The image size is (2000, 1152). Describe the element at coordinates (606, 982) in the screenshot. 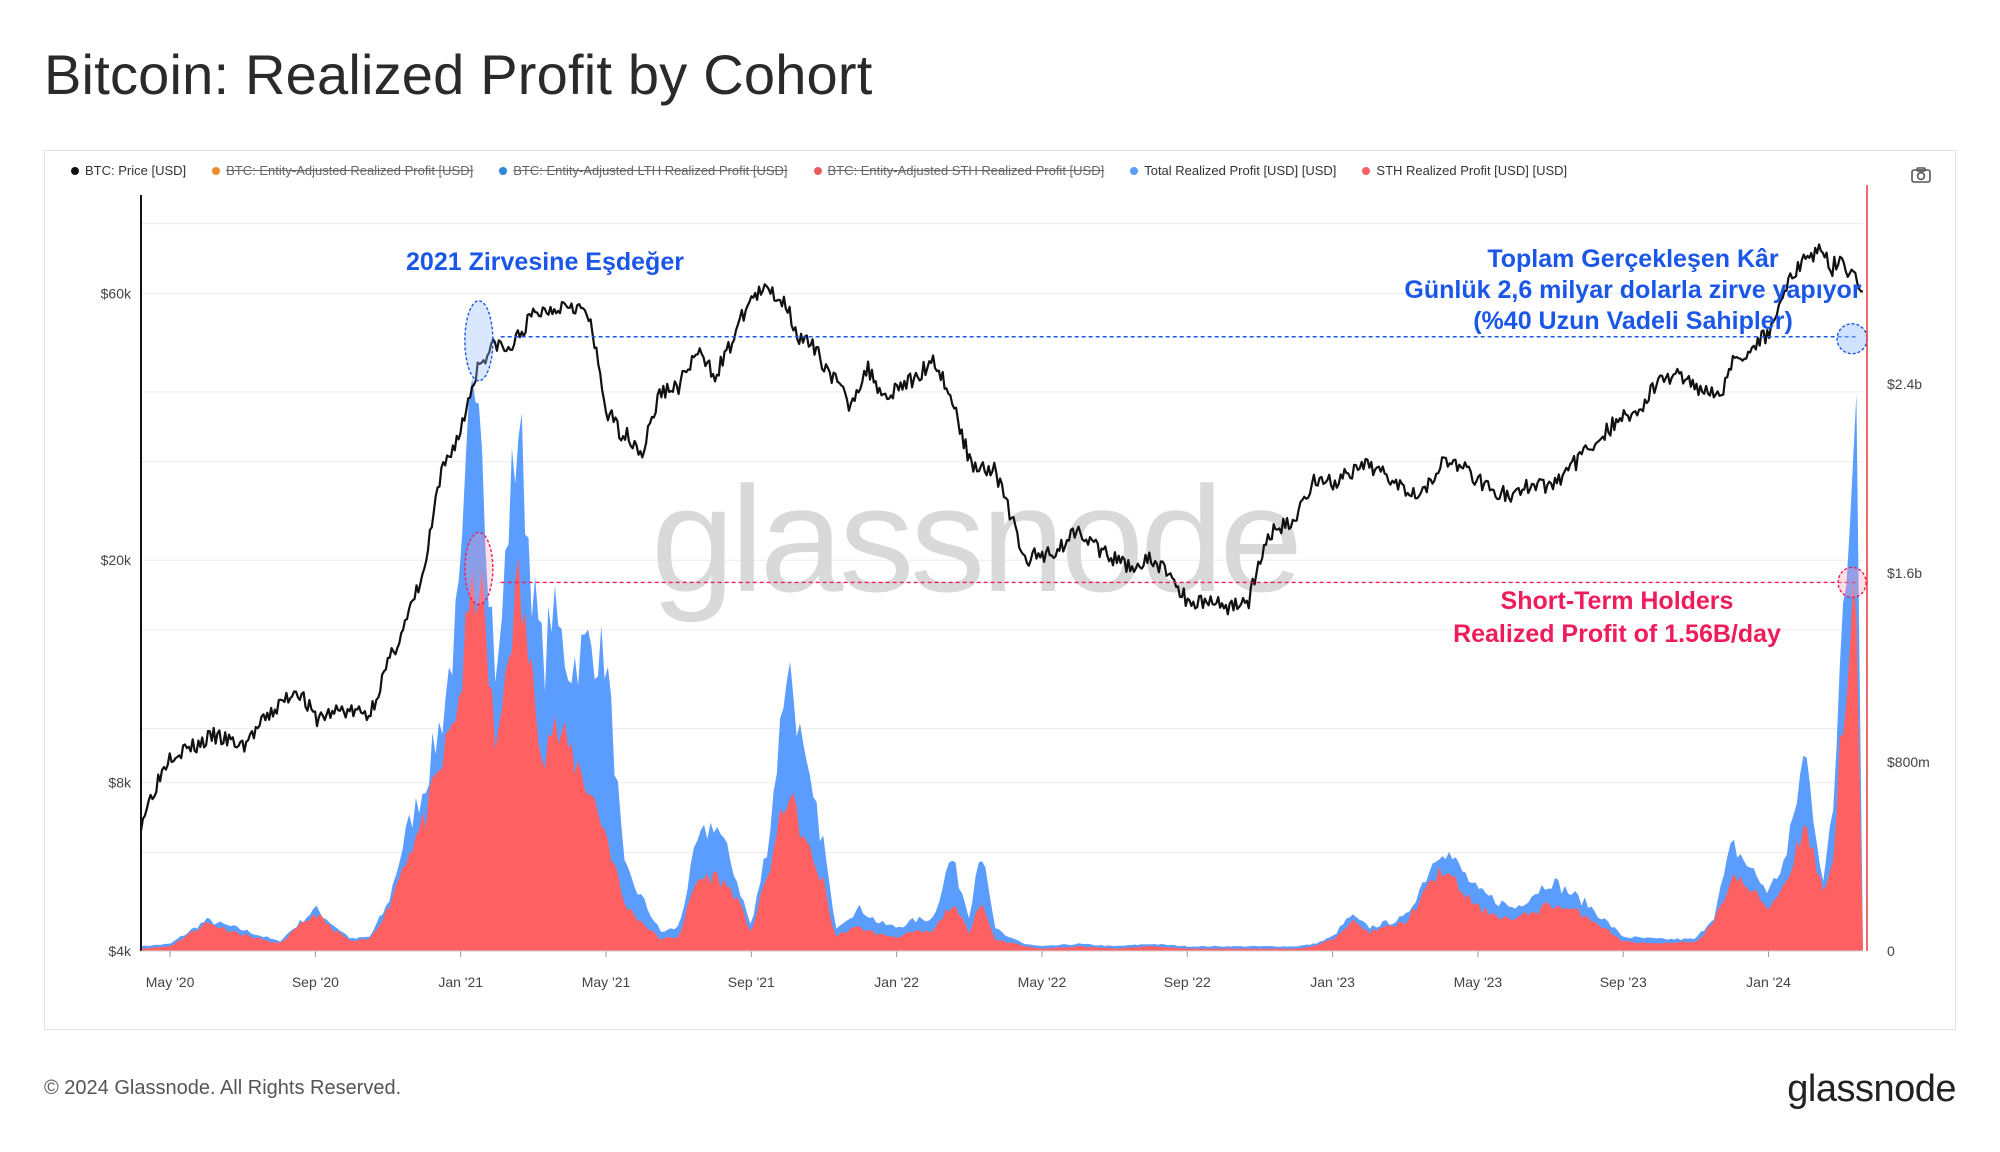

I see `x-axis-tick-label: May '21` at that location.